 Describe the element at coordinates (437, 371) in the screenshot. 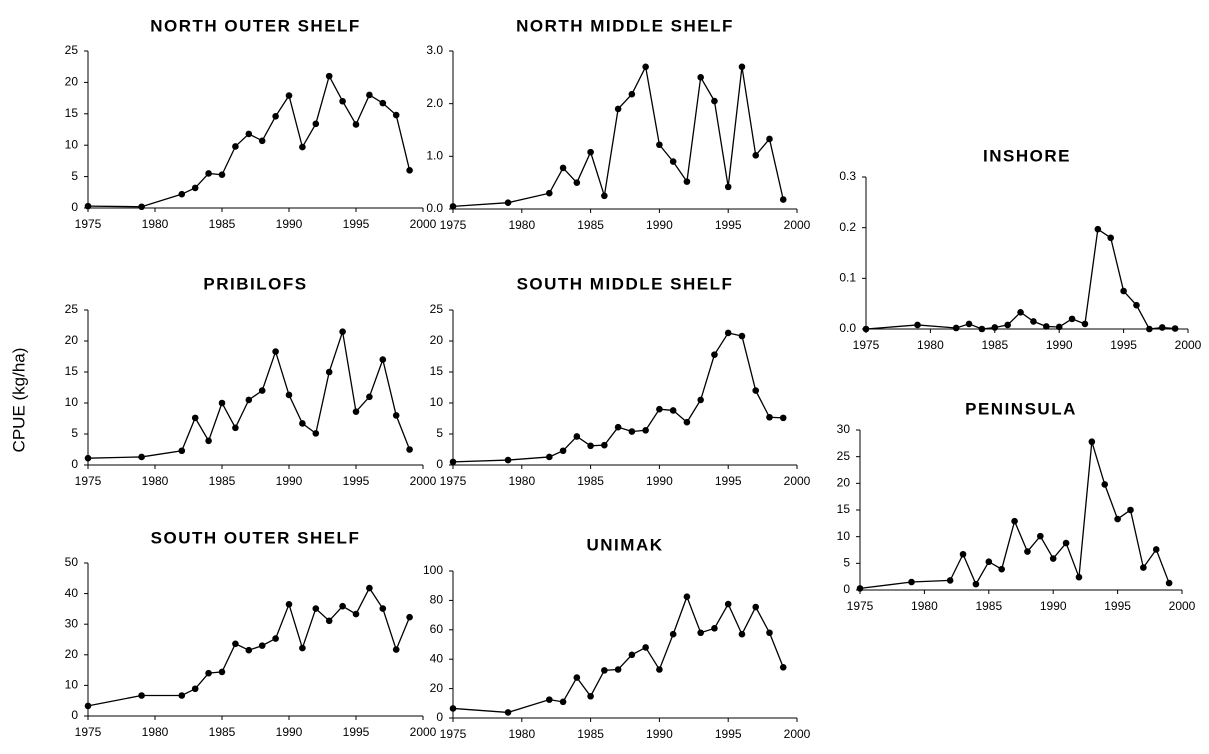

I see `y-tick-label: 15` at that location.